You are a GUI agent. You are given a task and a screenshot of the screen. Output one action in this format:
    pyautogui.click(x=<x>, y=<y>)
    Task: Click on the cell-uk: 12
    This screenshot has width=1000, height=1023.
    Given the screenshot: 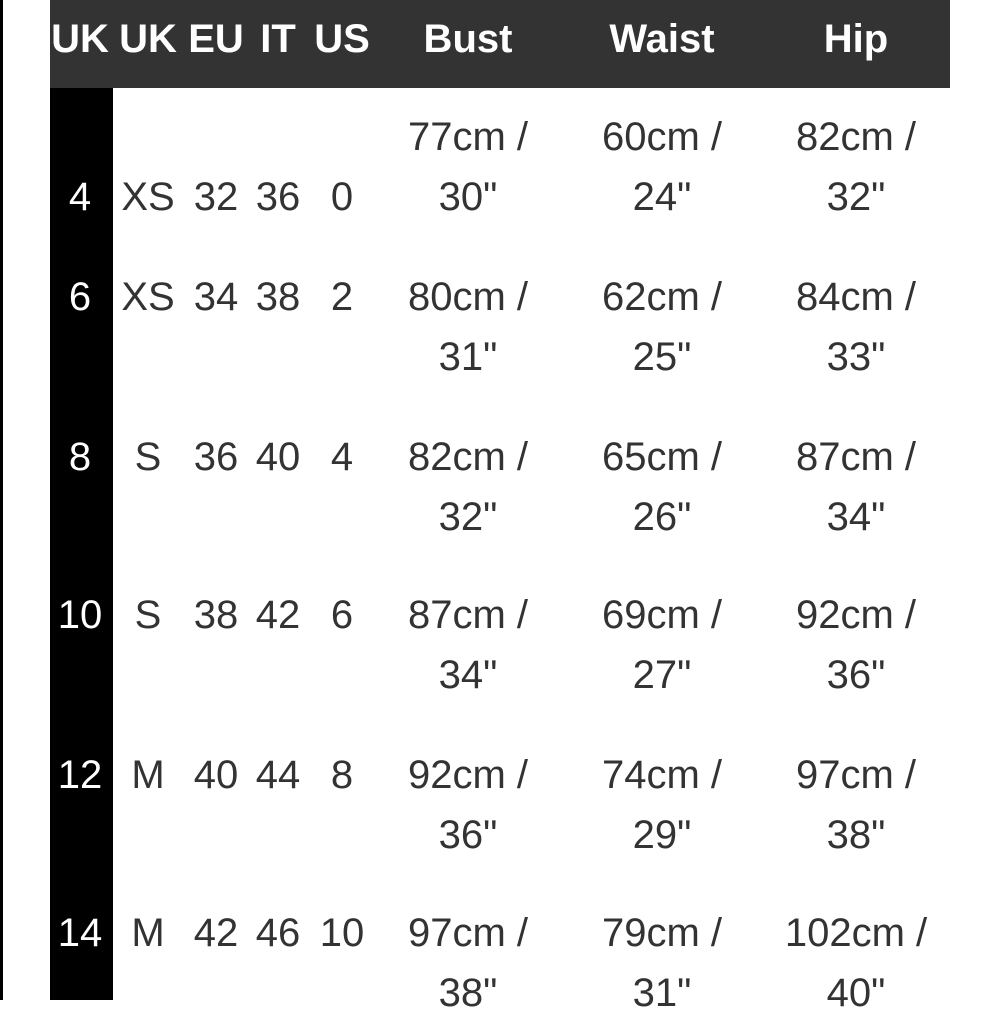 What is the action you would take?
    pyautogui.click(x=80, y=775)
    